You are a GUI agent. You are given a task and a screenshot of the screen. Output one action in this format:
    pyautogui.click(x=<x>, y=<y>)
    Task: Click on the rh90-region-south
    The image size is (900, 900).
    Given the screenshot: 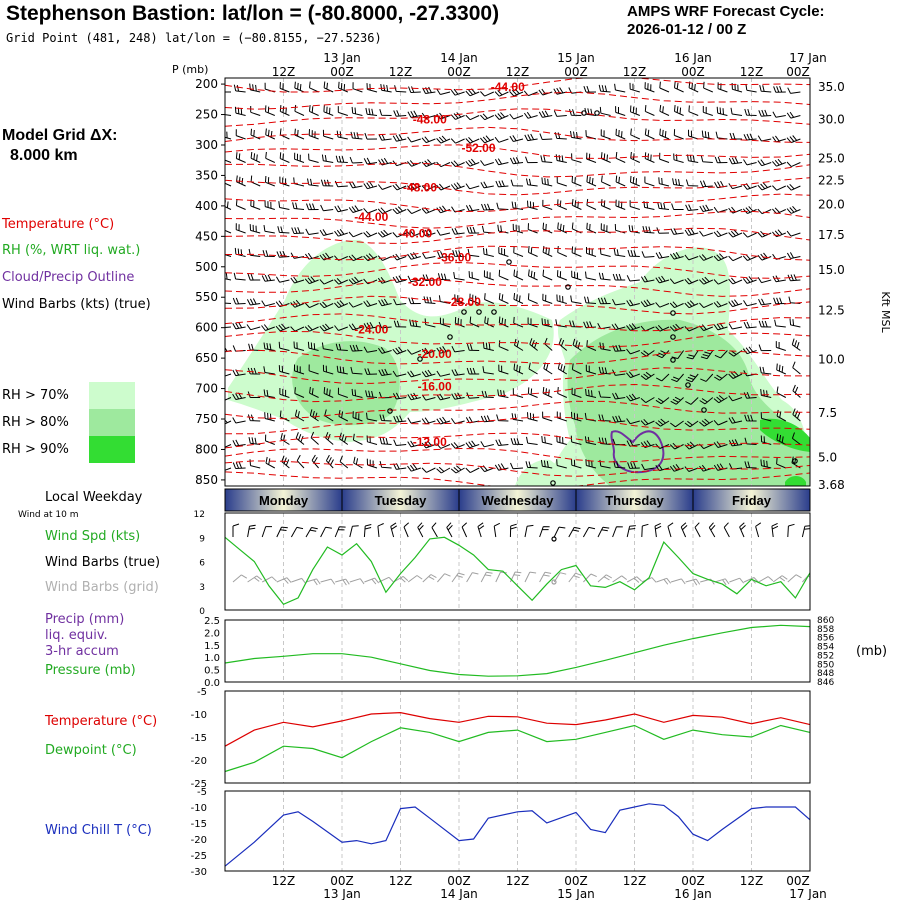 What is the action you would take?
    pyautogui.click(x=795, y=481)
    